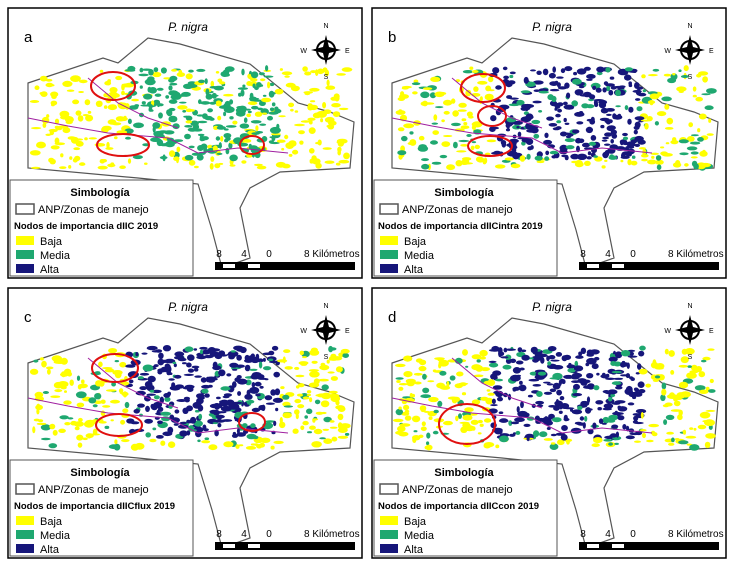  I want to click on class-label: Alta, so click(414, 270).